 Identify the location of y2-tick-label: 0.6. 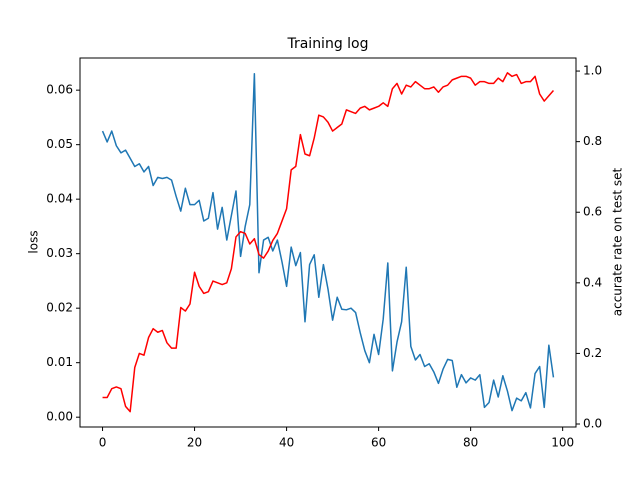
(592, 212).